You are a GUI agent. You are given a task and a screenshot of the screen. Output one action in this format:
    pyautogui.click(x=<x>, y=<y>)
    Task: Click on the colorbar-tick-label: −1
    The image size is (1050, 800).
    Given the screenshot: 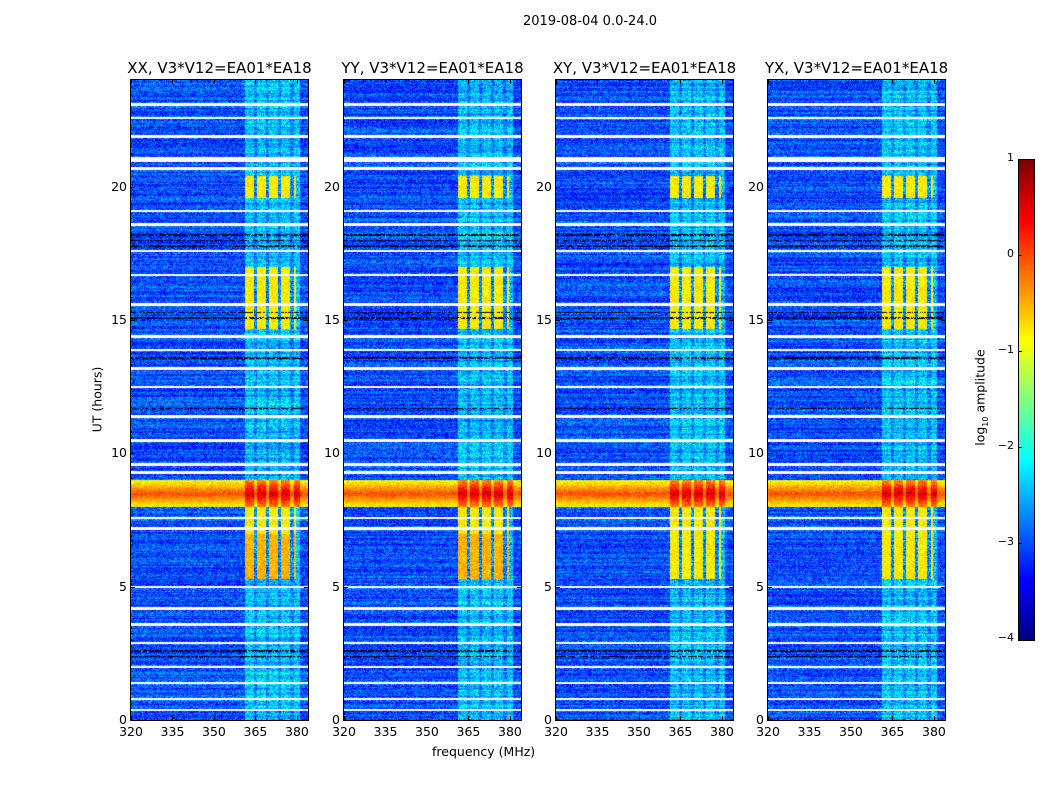 What is the action you would take?
    pyautogui.click(x=1005, y=349)
    